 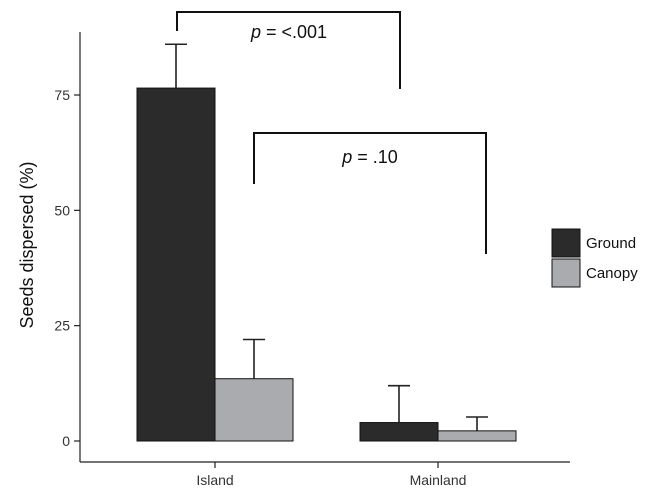 What do you see at coordinates (176, 264) in the screenshot?
I see `bar-island-ground` at bounding box center [176, 264].